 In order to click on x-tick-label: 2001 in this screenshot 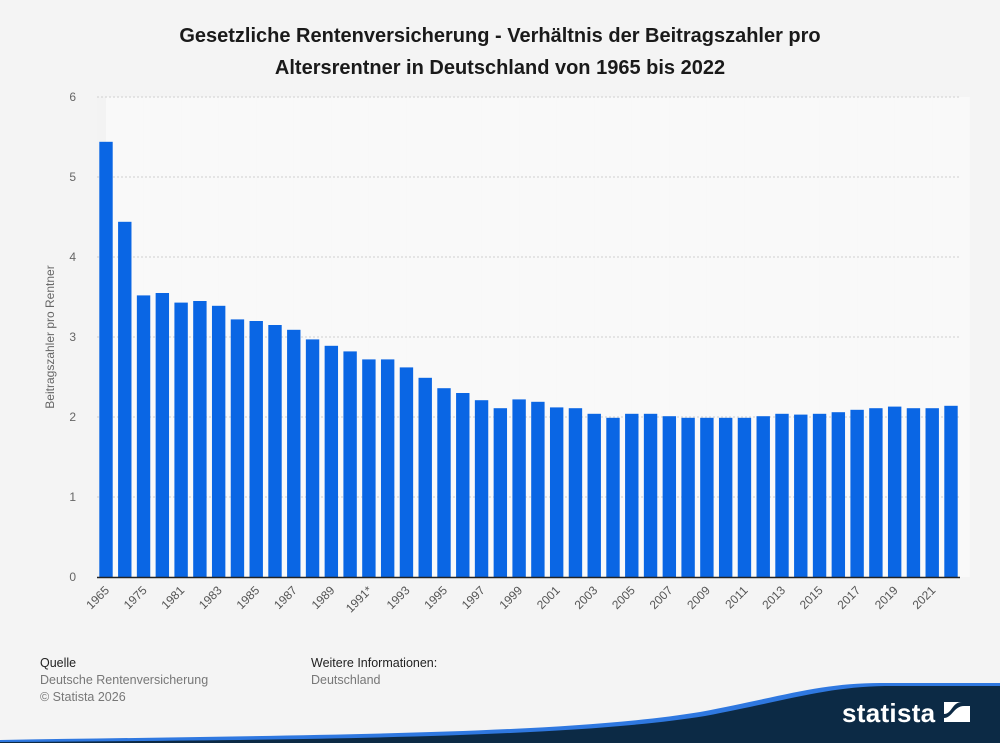, I will do `click(548, 597)`.